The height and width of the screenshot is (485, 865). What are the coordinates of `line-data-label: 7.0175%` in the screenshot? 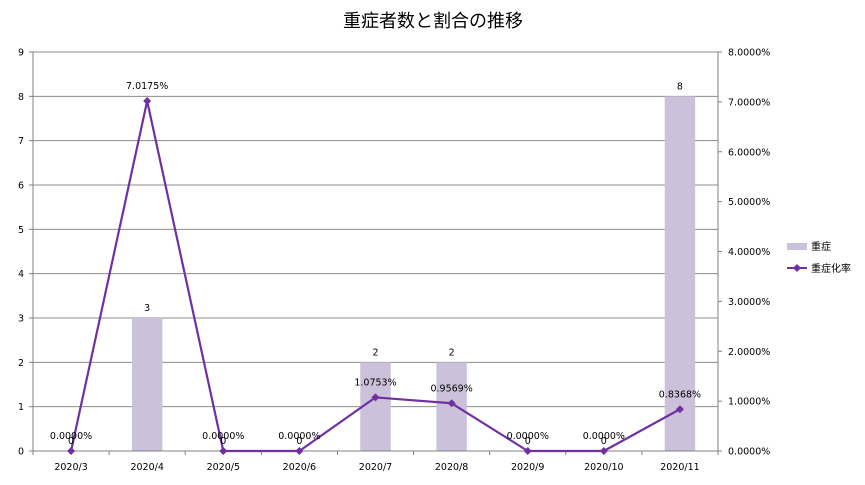 It's located at (147, 86).